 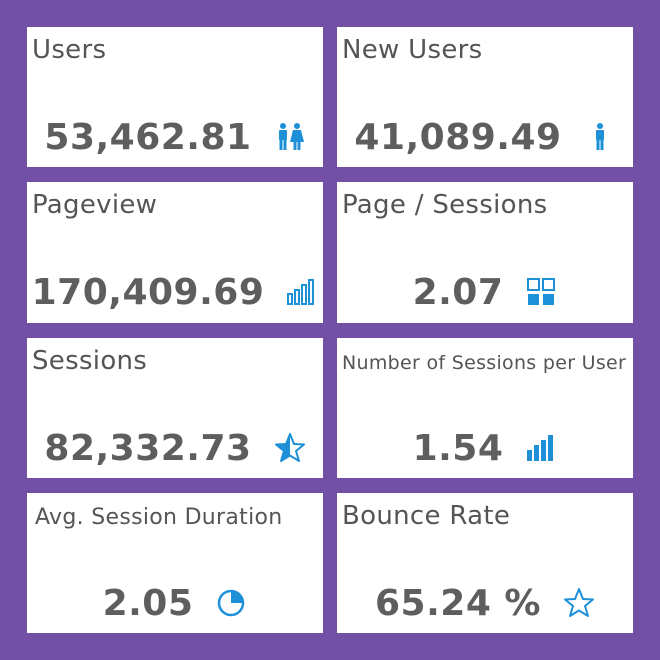 I want to click on card-value-row: 2.05, so click(x=175, y=603).